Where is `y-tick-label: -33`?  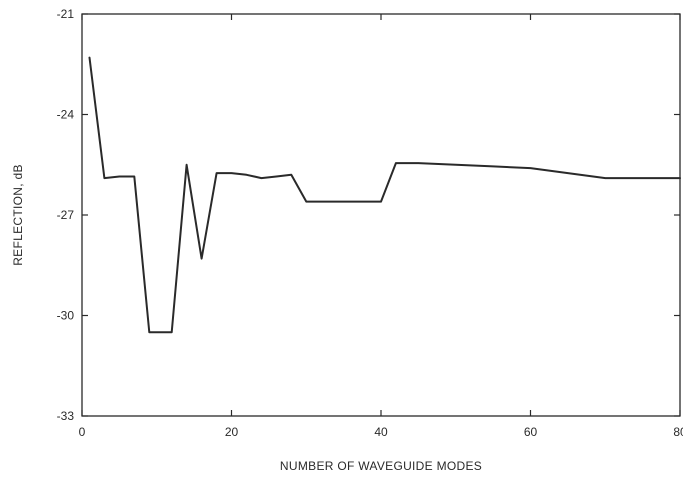 y-tick-label: -33 is located at coordinates (66, 416).